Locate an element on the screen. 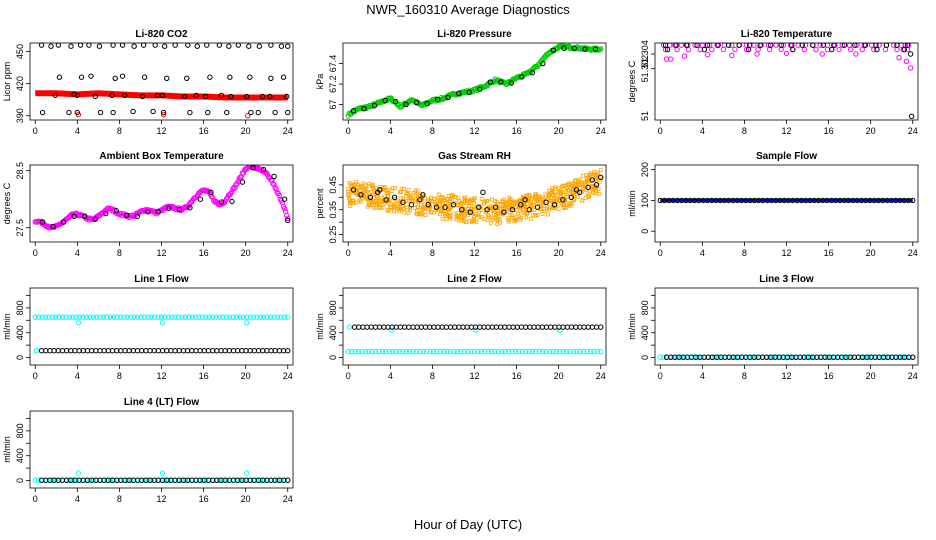  chart-co2: Li-820 CO2 Licor ppm 0 4 8 12 16 20 24 390 420 450 is located at coordinates (148, 82).